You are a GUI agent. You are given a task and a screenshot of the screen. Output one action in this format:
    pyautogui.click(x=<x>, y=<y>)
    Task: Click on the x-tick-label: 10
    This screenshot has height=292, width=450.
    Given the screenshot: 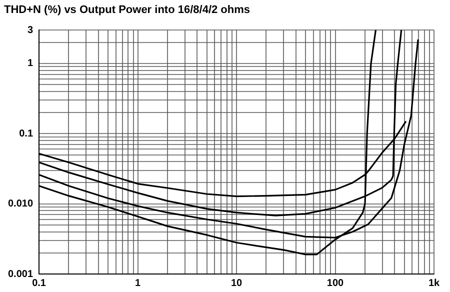 What is the action you would take?
    pyautogui.click(x=236, y=283)
    